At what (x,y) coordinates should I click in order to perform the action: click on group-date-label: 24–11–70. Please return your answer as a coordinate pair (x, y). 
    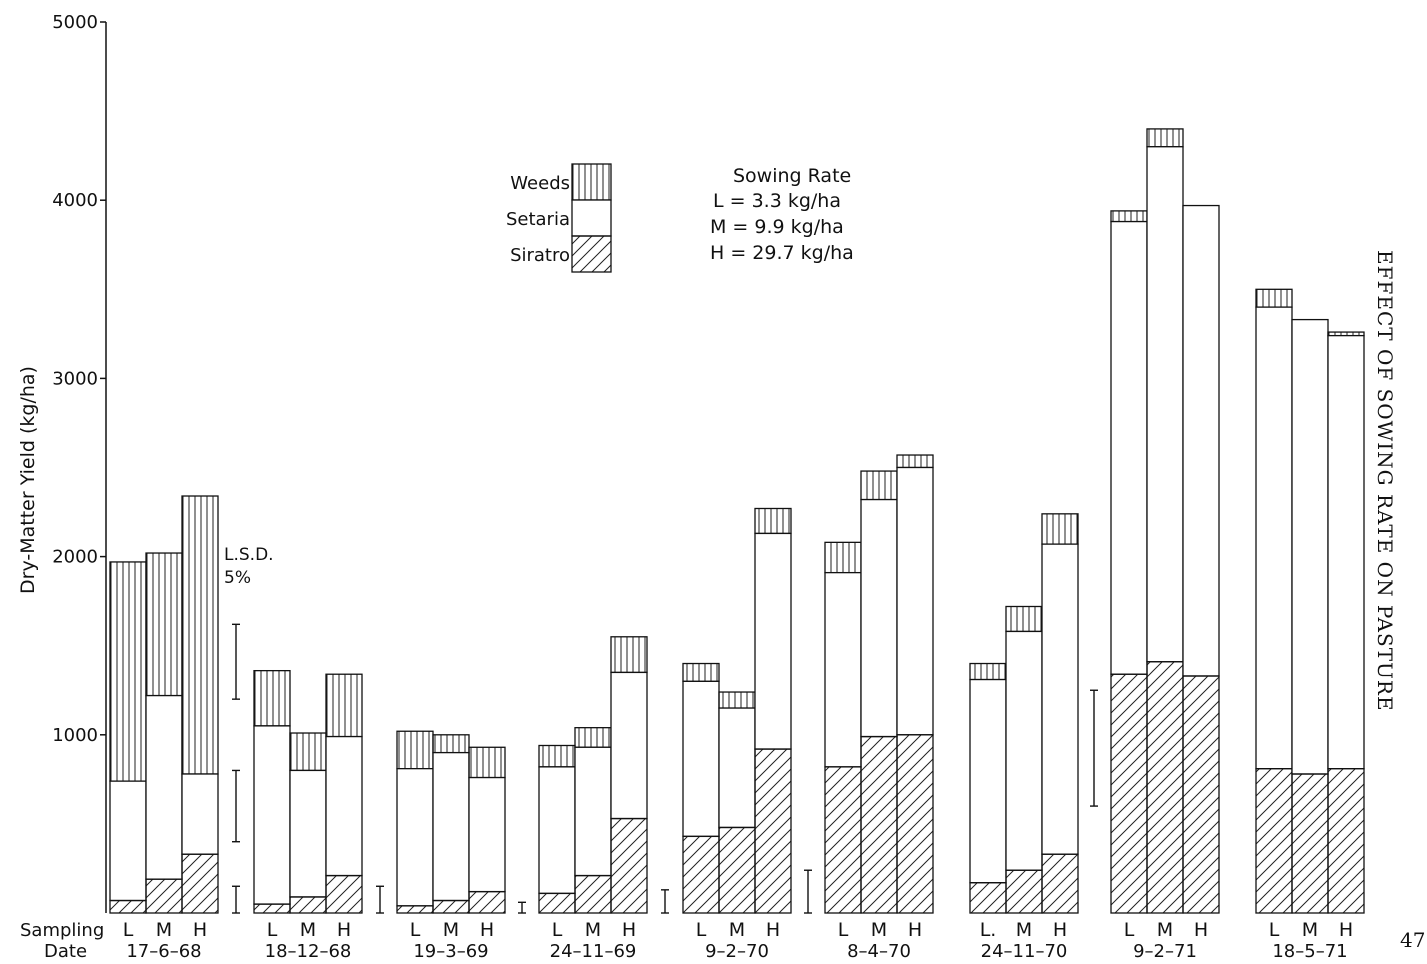
    Looking at the image, I should click on (1024, 951).